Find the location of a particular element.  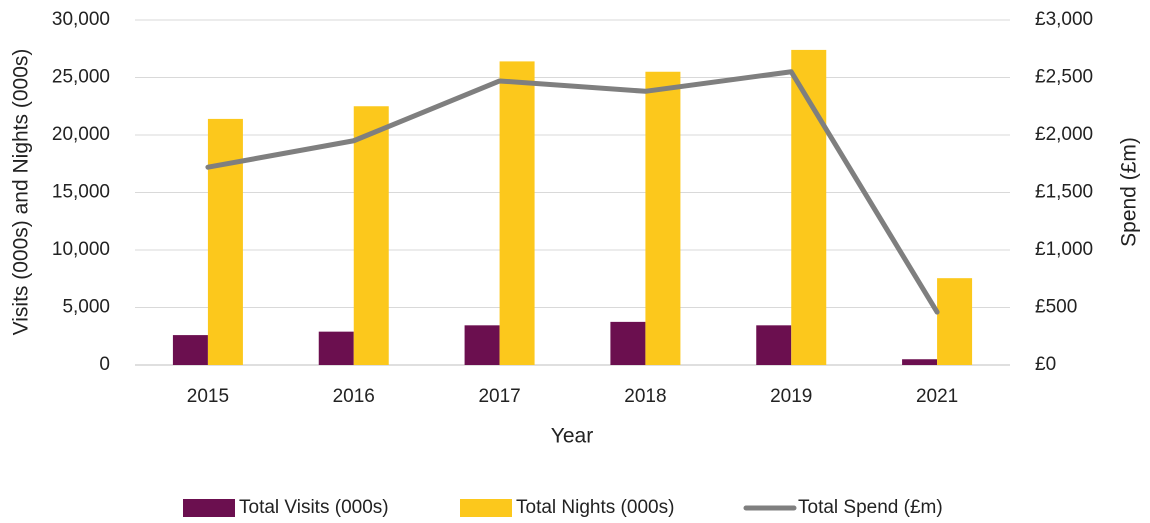

x-tick-label: 2018 is located at coordinates (645, 396).